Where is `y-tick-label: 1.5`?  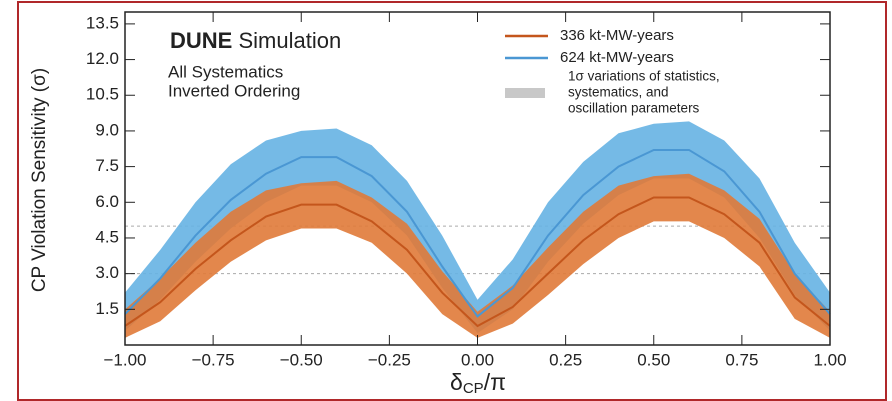 y-tick-label: 1.5 is located at coordinates (107, 308).